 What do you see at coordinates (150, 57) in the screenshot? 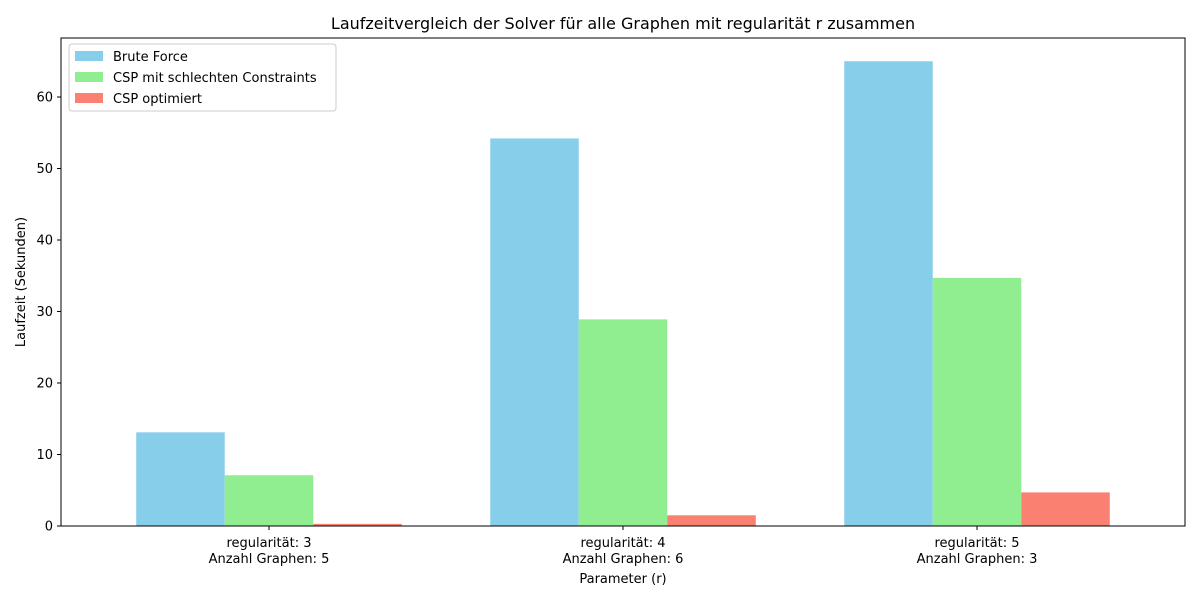
I see `legend-label: Brute Force` at bounding box center [150, 57].